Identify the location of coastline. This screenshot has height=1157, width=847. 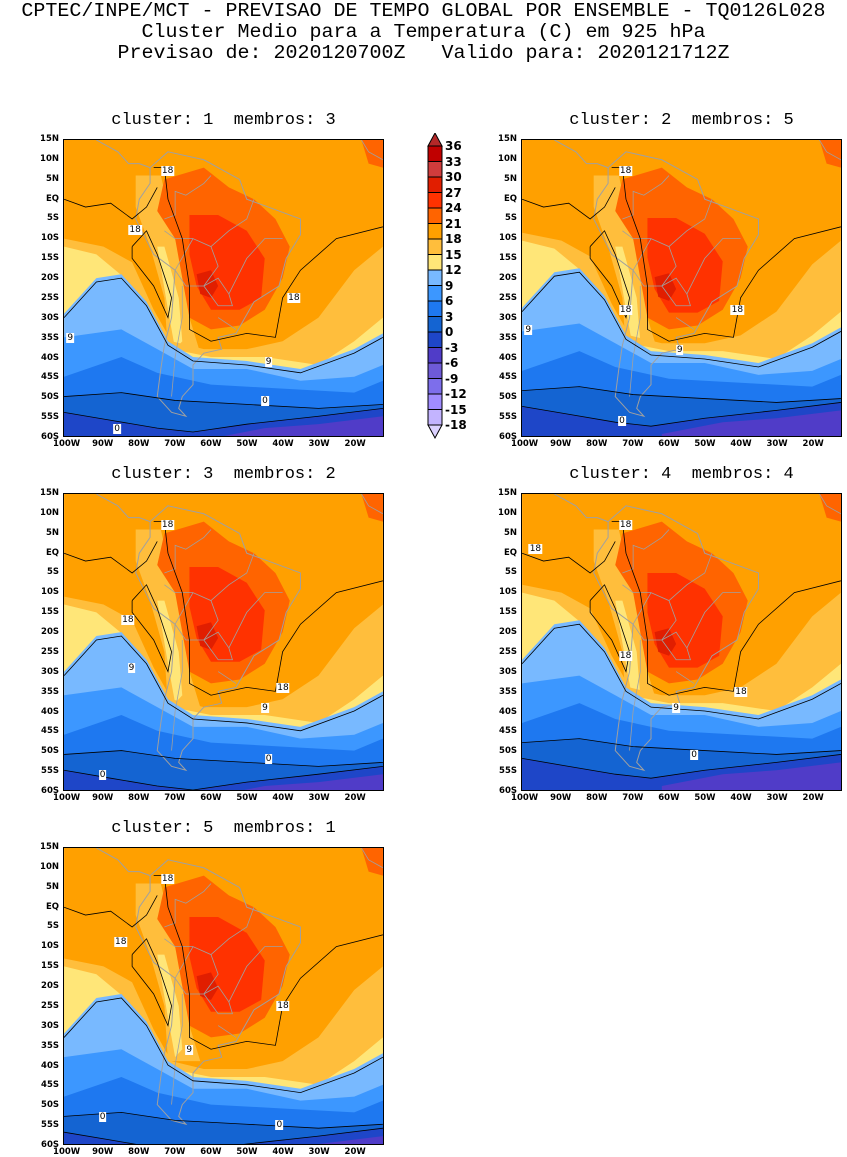
(198, 987).